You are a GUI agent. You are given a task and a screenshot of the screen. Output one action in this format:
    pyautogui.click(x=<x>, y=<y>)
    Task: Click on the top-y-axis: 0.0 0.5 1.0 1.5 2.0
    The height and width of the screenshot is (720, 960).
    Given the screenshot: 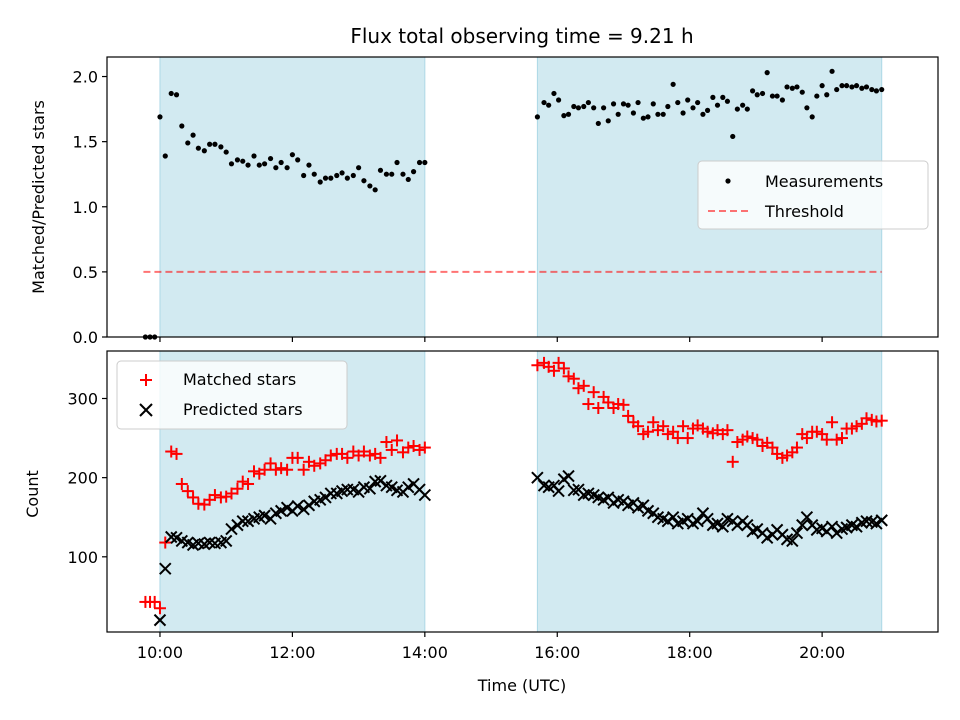 What is the action you would take?
    pyautogui.click(x=90, y=207)
    